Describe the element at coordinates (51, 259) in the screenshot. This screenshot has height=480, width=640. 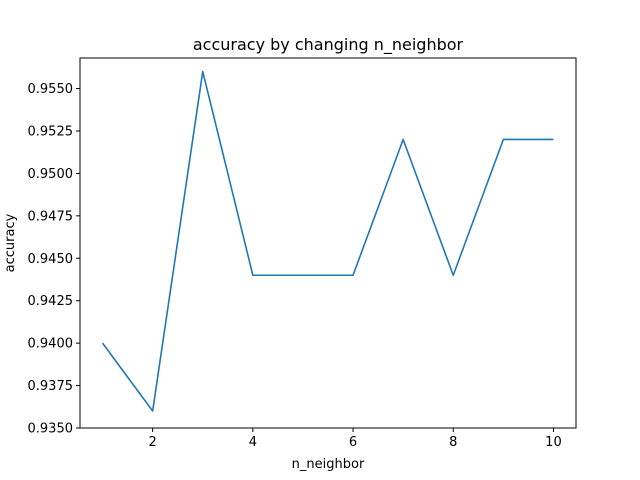
I see `y-tick-label: 0.9450` at that location.